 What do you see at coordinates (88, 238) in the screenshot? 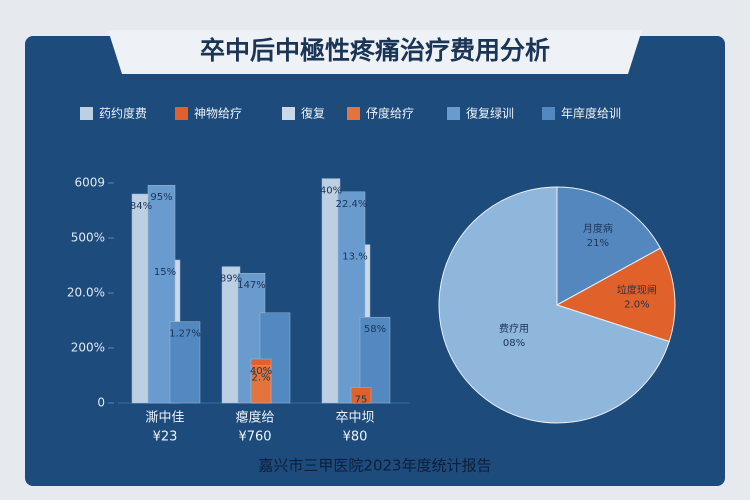
I see `y-tick-label: 500%` at bounding box center [88, 238].